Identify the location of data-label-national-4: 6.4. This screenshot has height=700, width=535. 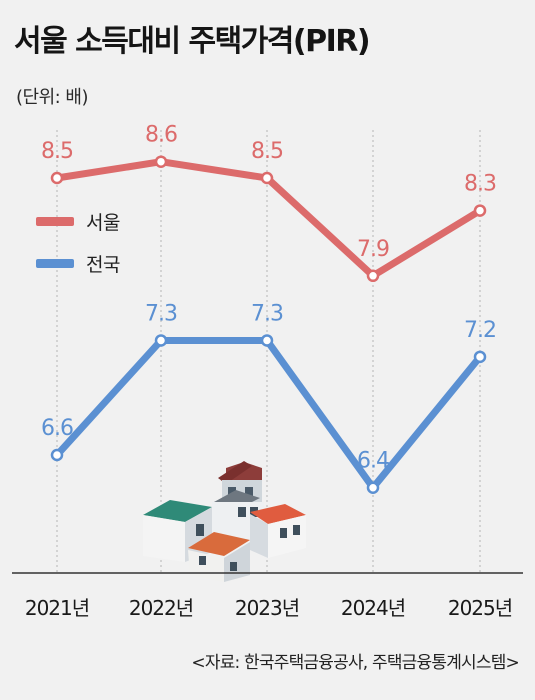
(373, 461).